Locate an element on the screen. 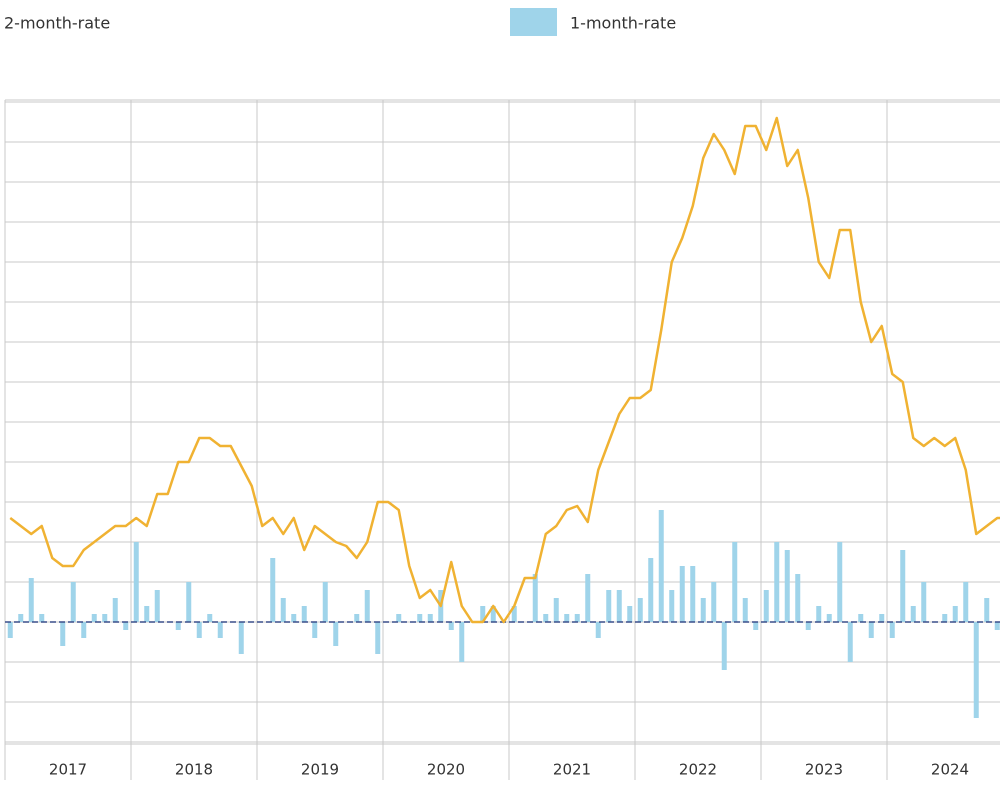 The height and width of the screenshot is (800, 1000). x-tick-label: 2023 is located at coordinates (824, 770).